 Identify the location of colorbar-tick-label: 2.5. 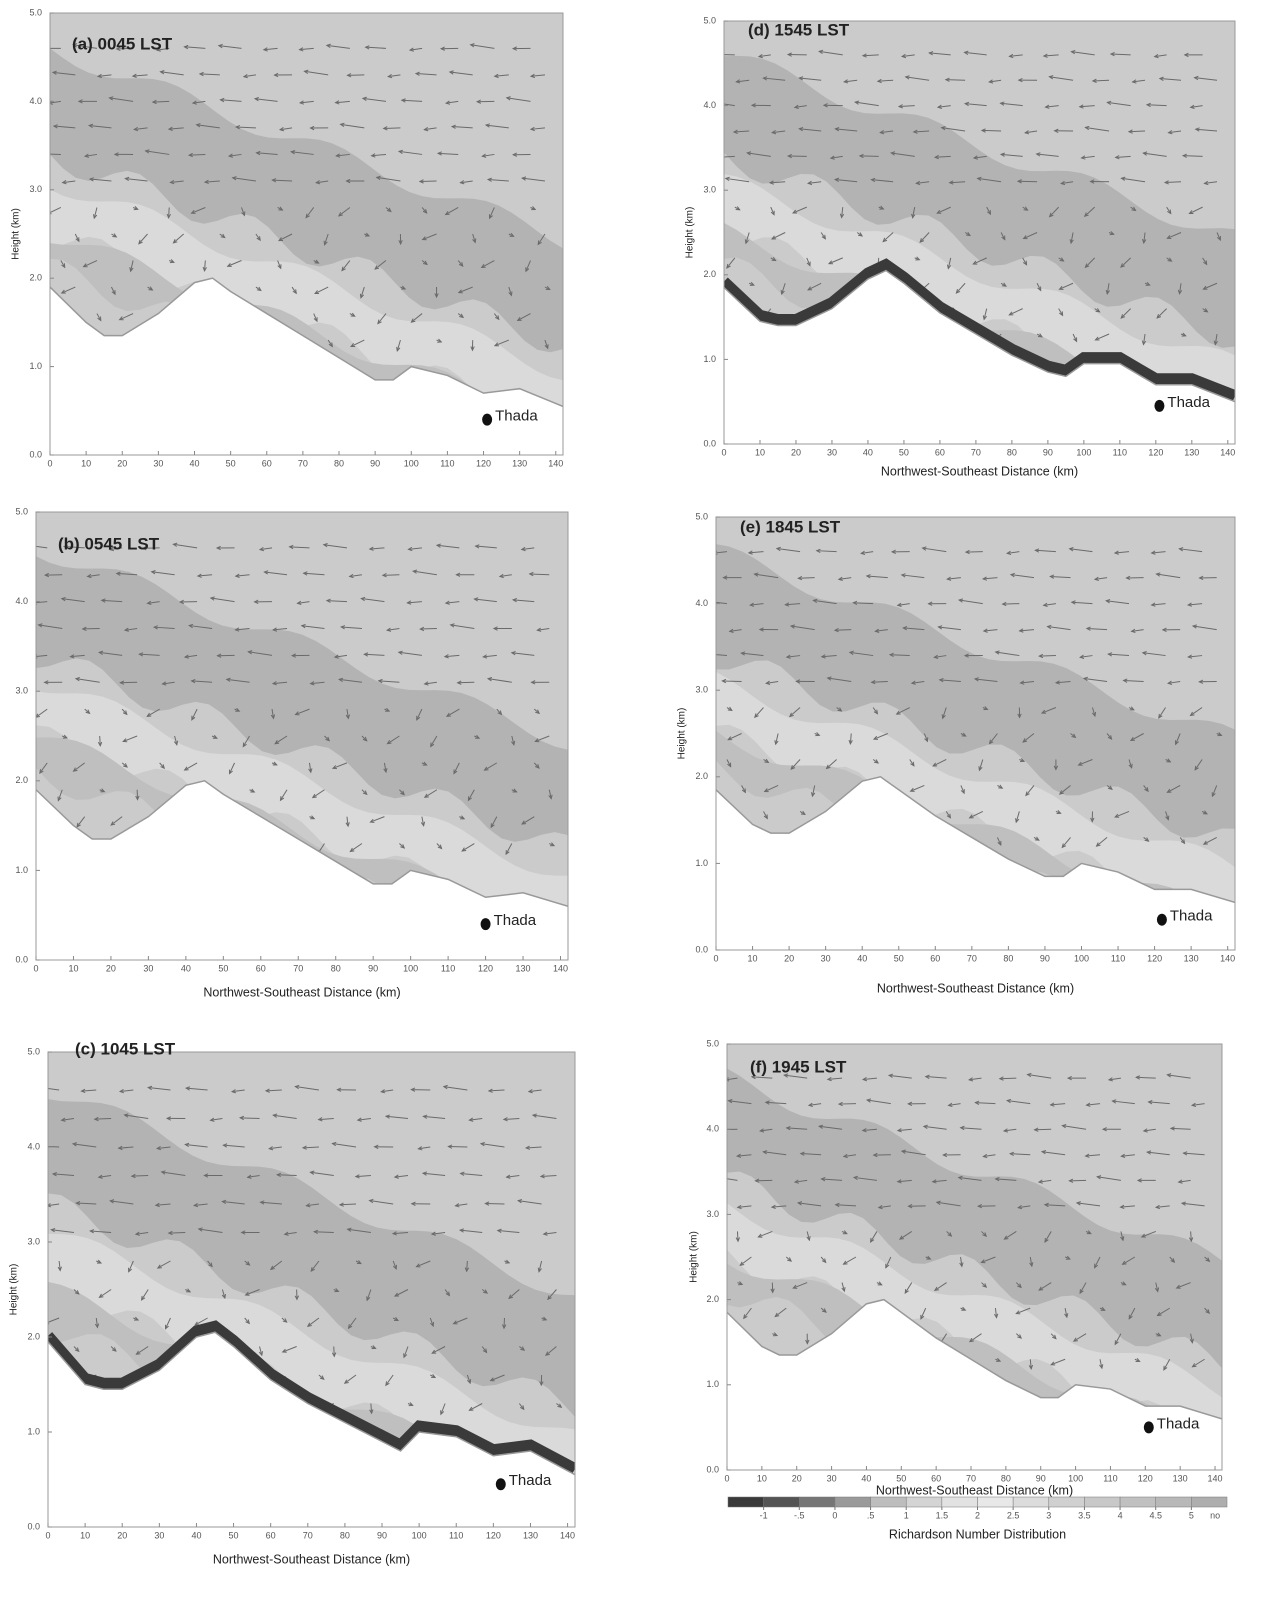
(1013, 1515).